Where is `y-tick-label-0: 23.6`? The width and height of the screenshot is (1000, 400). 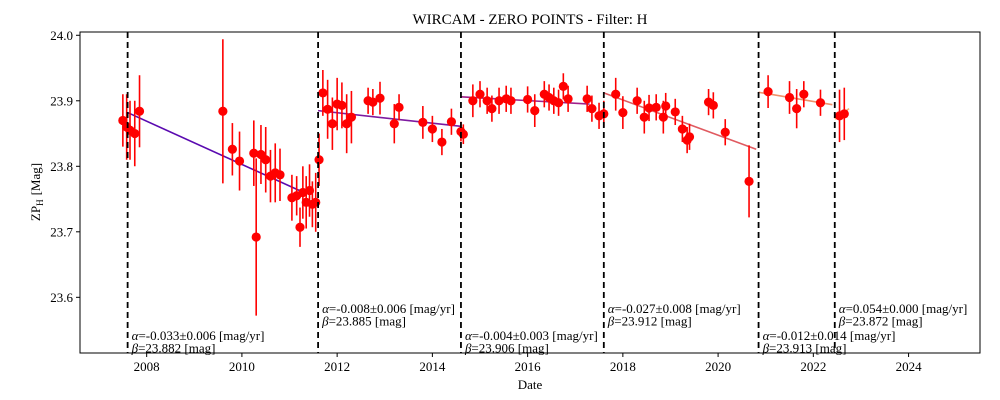
y-tick-label-0: 23.6 is located at coordinates (61, 297).